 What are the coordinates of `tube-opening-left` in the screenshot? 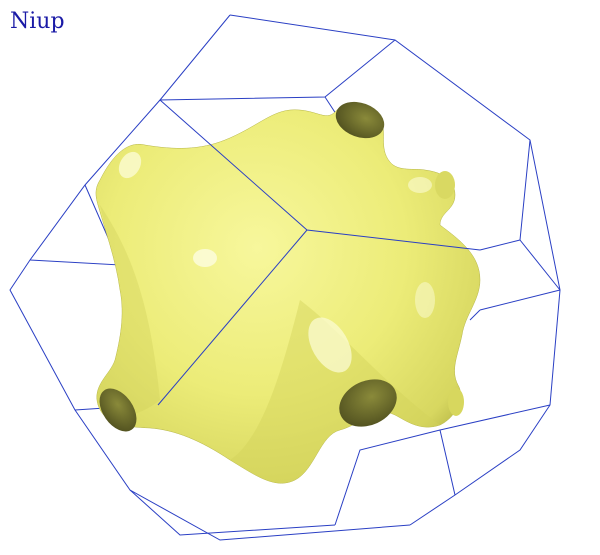 It's located at (118, 410).